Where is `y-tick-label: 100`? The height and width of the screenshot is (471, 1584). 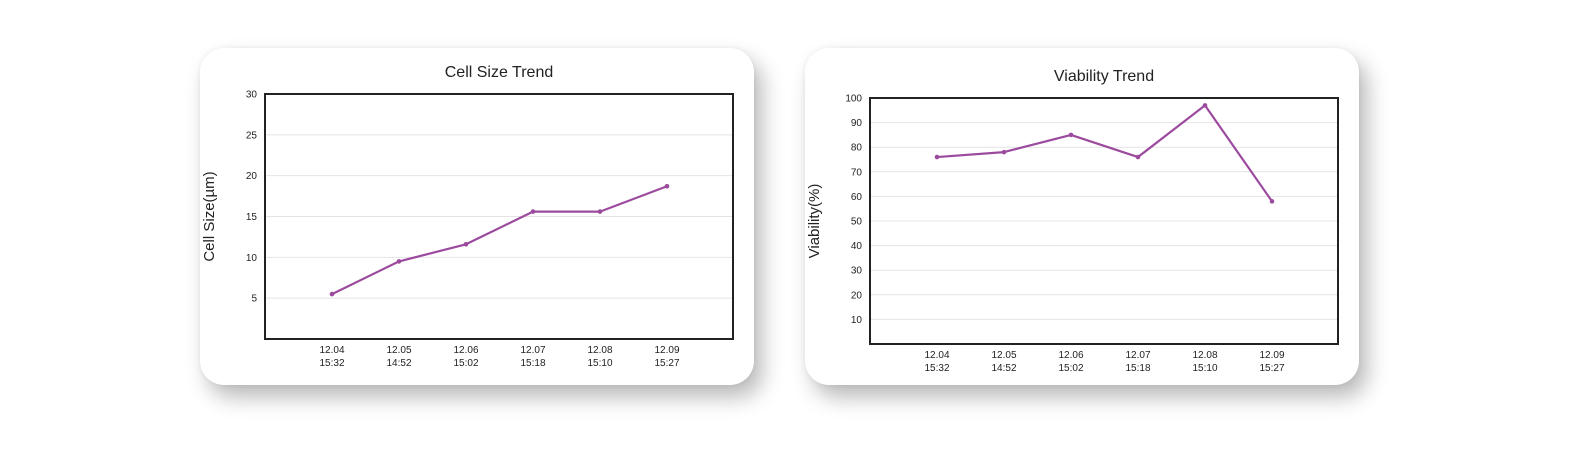
y-tick-label: 100 is located at coordinates (853, 99).